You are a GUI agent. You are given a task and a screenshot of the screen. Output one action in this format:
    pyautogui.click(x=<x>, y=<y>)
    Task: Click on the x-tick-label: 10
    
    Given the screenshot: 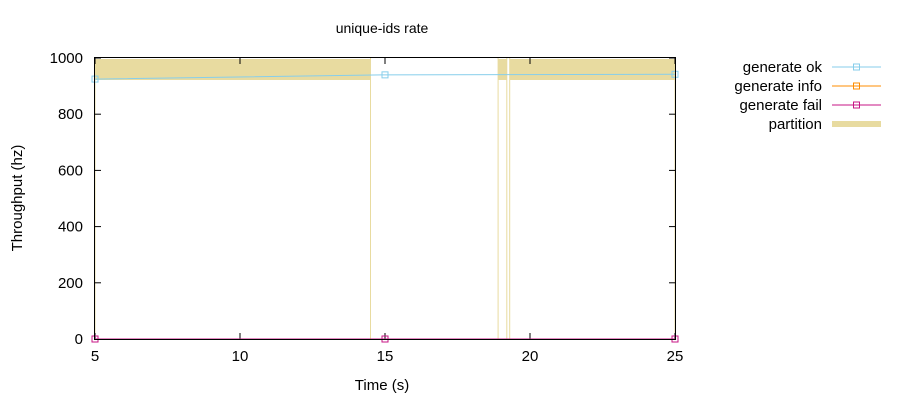 What is the action you would take?
    pyautogui.click(x=240, y=356)
    